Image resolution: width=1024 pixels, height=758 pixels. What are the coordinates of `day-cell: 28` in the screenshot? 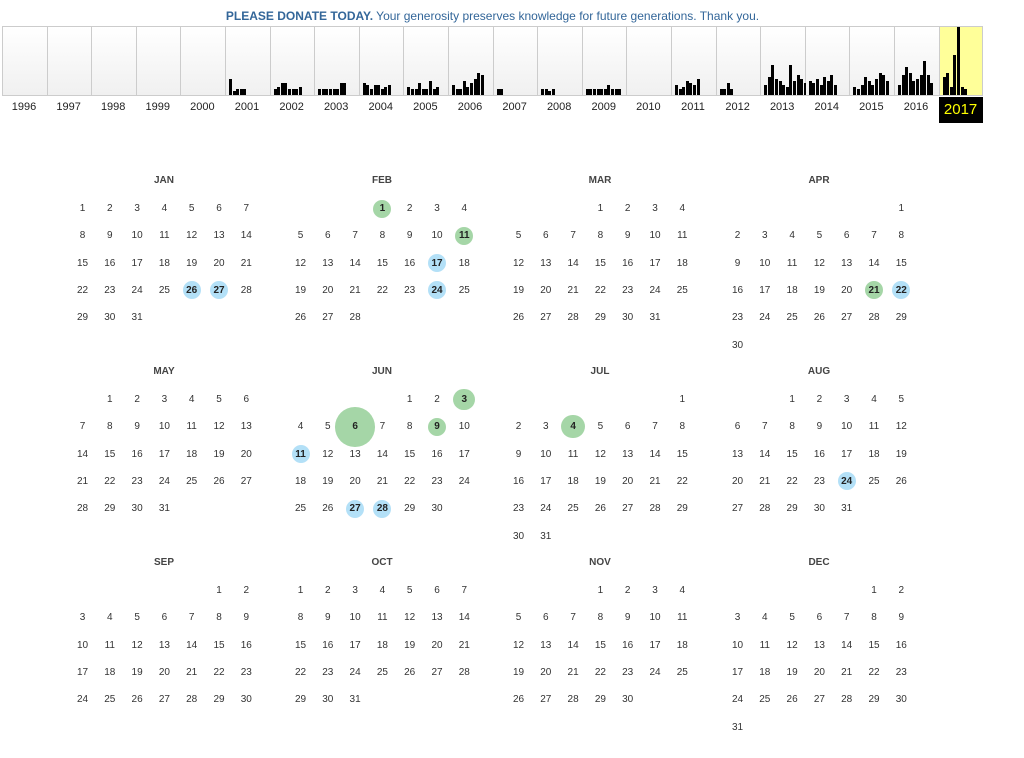 It's located at (764, 508).